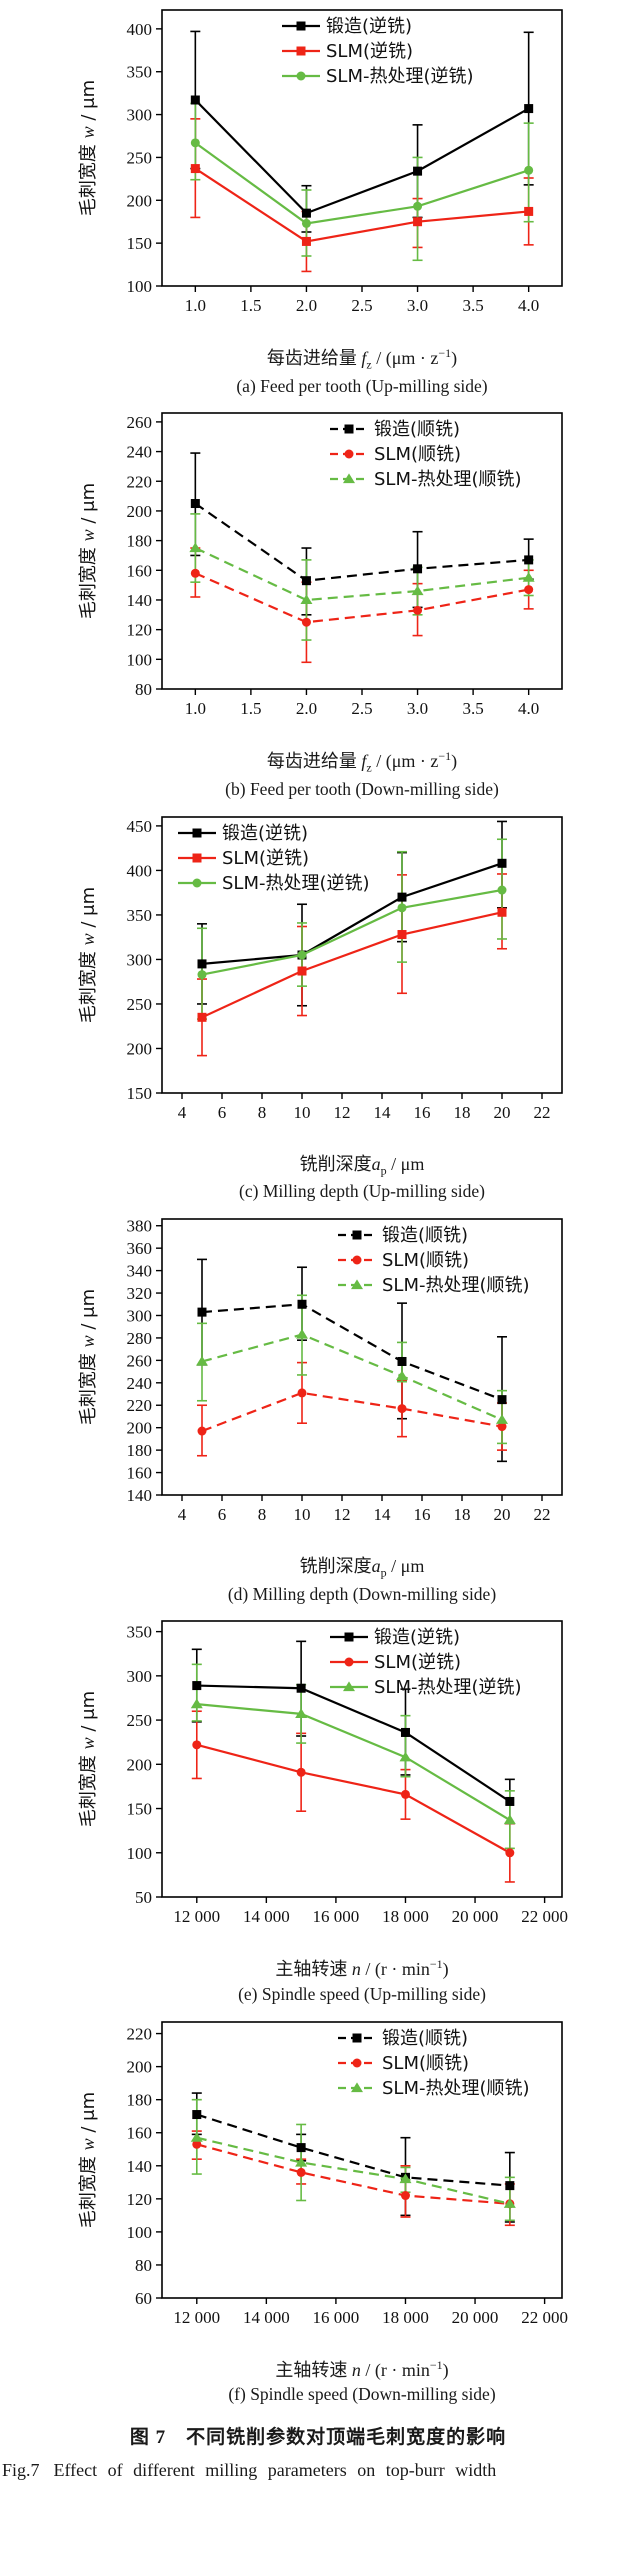 This screenshot has height=2569, width=636. Describe the element at coordinates (362, 2368) in the screenshot. I see `chart-f-xlabel: 主轴转速 n / (r · min−1)` at that location.